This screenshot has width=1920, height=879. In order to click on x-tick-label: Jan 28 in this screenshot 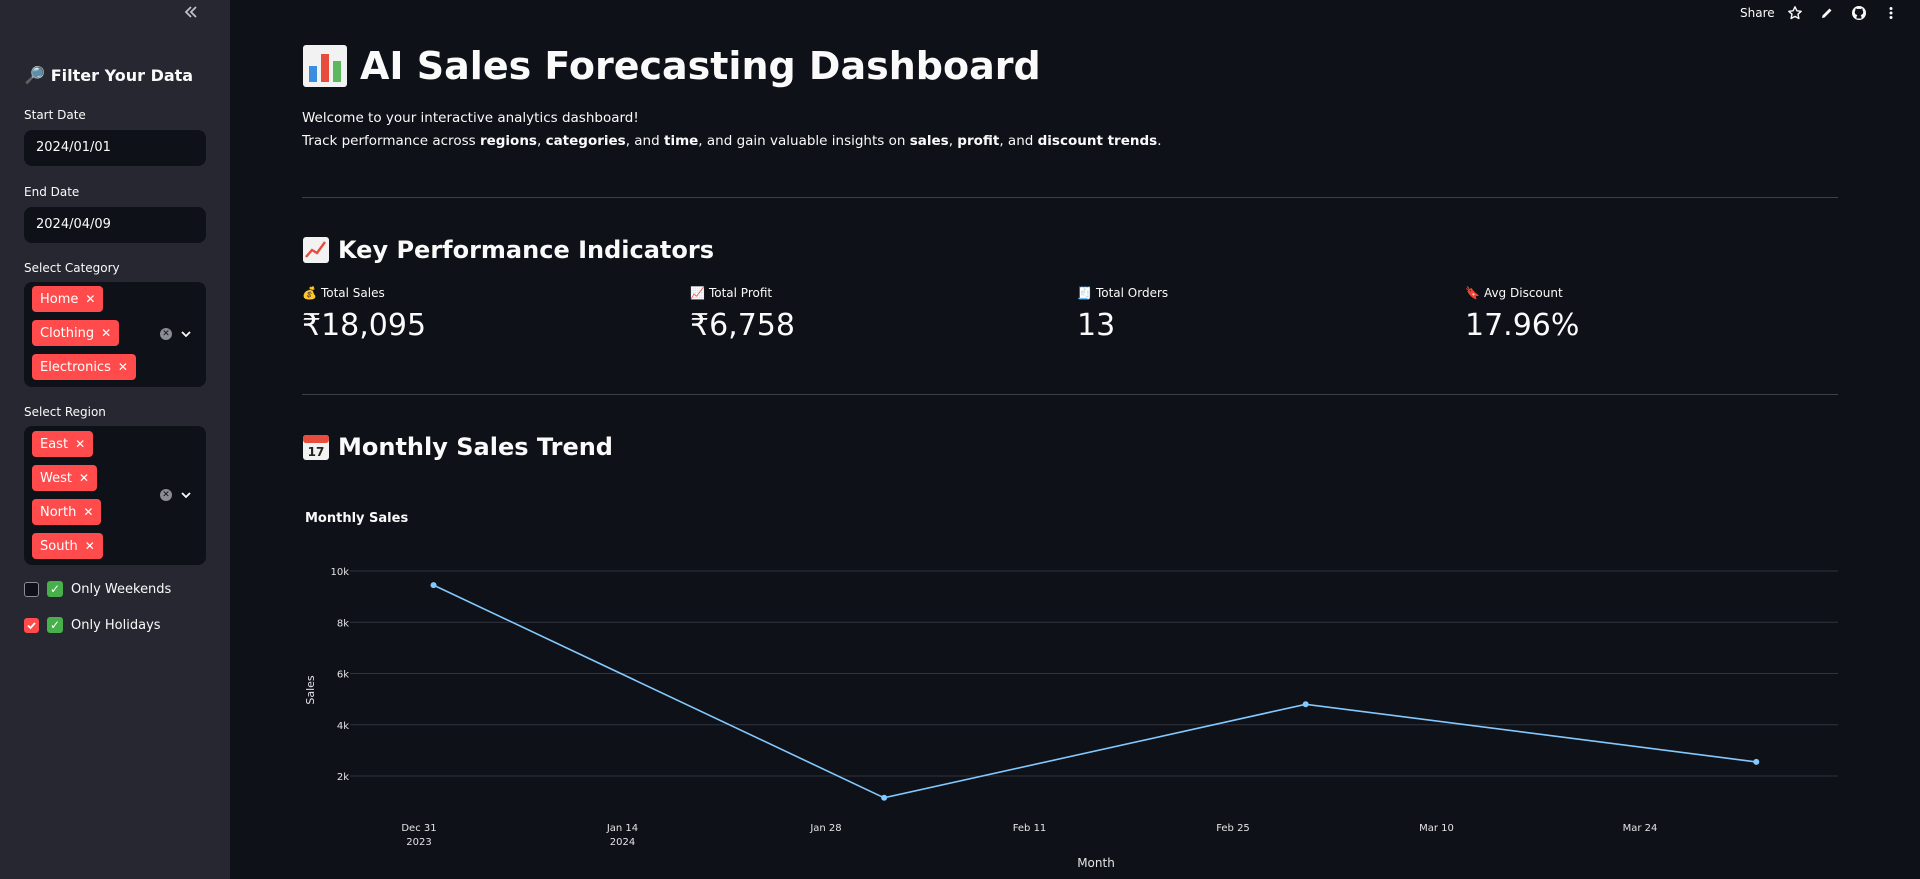, I will do `click(825, 828)`.